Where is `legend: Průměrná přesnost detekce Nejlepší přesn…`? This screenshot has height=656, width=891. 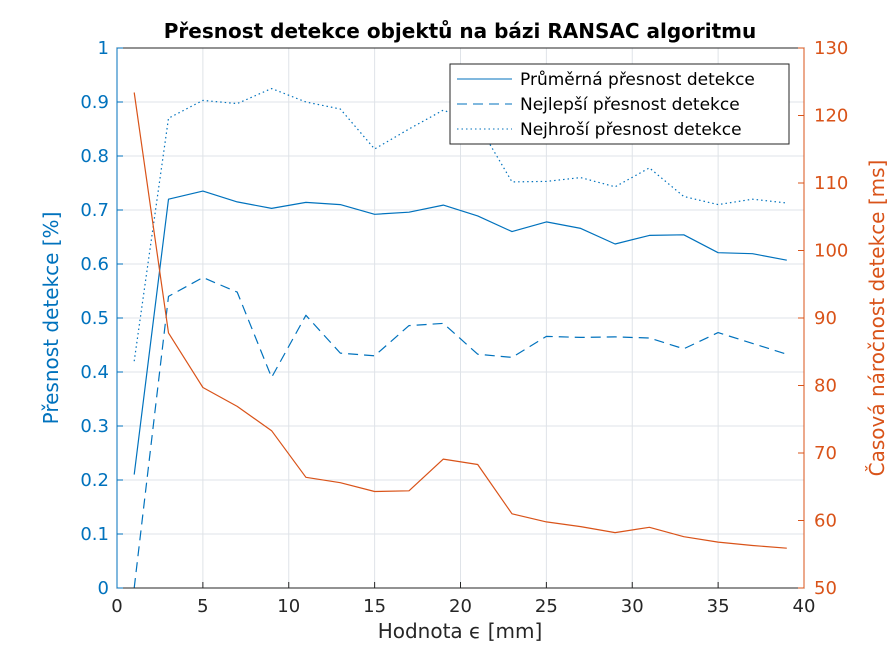 legend: Průměrná přesnost detekce Nejlepší přesn… is located at coordinates (619, 104).